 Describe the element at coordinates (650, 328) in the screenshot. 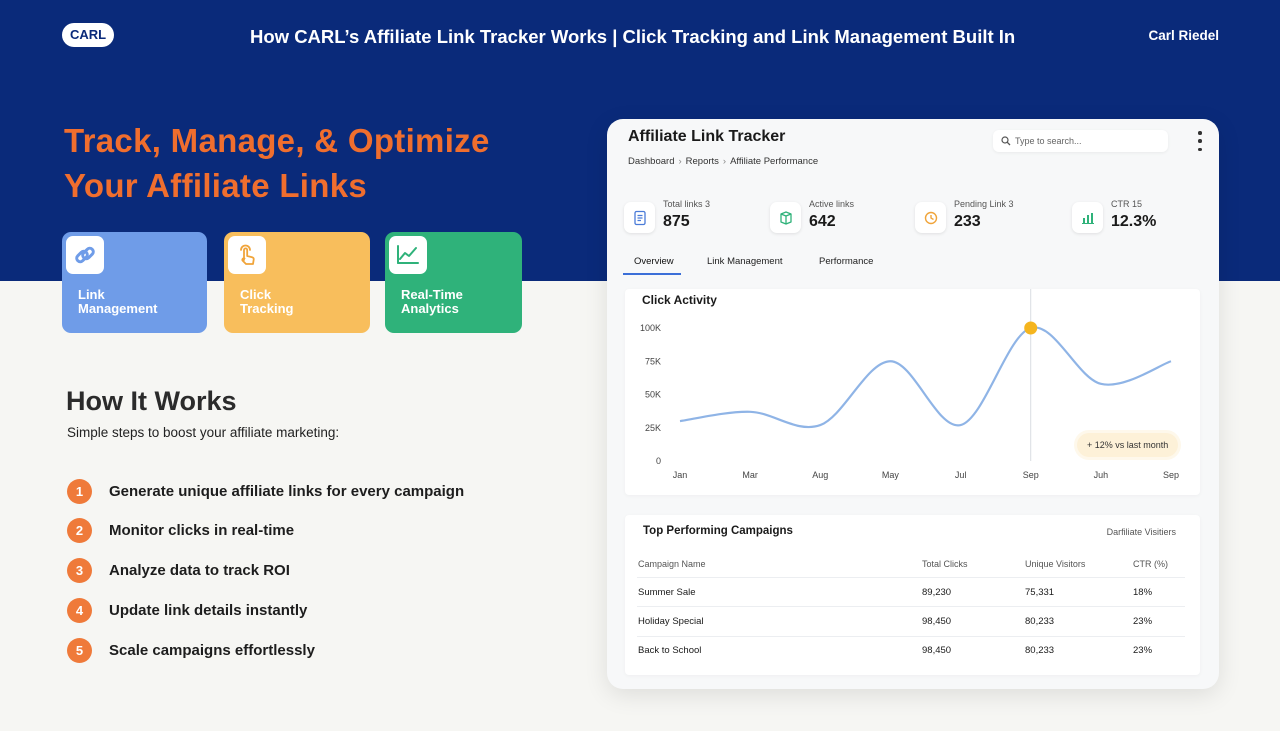

I see `y-tick-label: 100K` at that location.